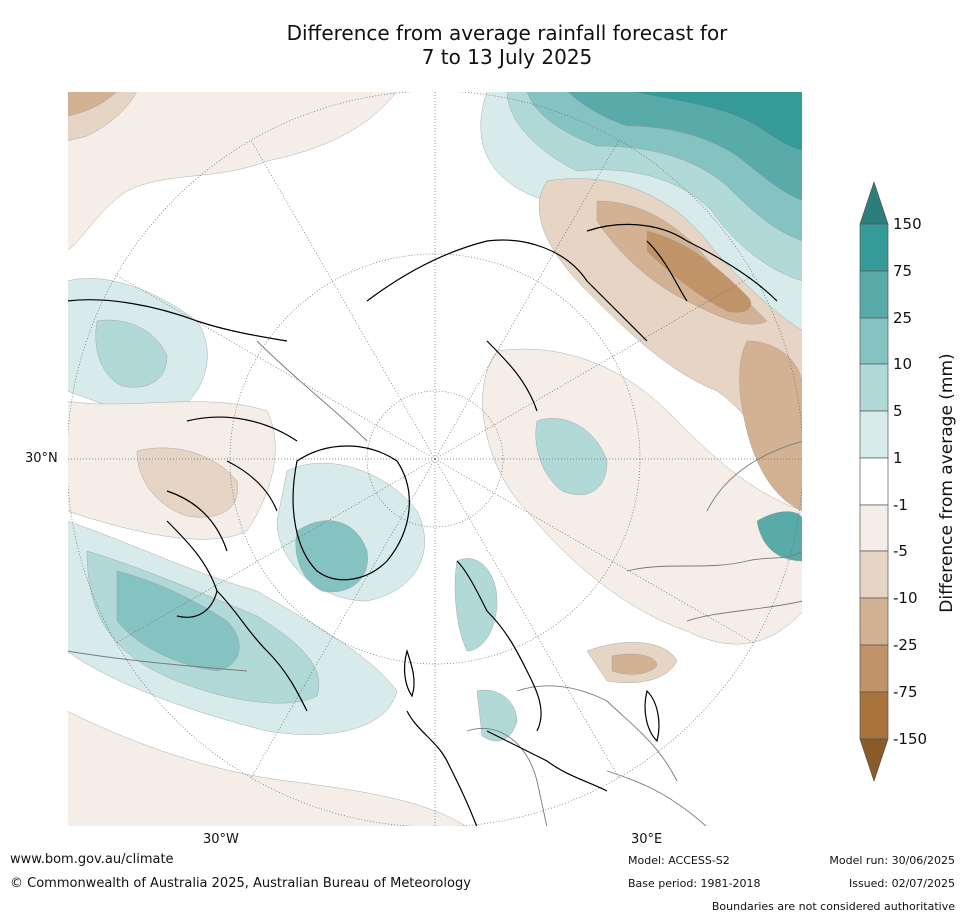  Describe the element at coordinates (652, 716) in the screenshot. I see `coastline-caspian` at that location.